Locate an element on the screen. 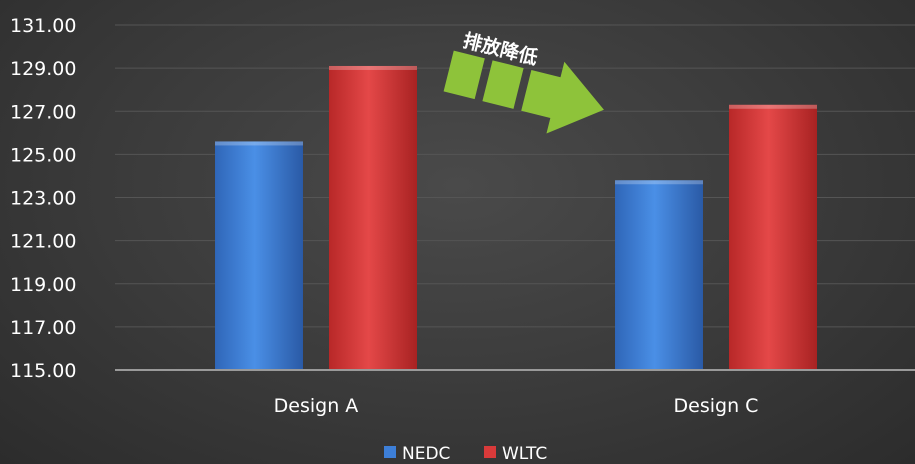 The image size is (915, 464). legend-label-nedc: NEDC is located at coordinates (426, 454).